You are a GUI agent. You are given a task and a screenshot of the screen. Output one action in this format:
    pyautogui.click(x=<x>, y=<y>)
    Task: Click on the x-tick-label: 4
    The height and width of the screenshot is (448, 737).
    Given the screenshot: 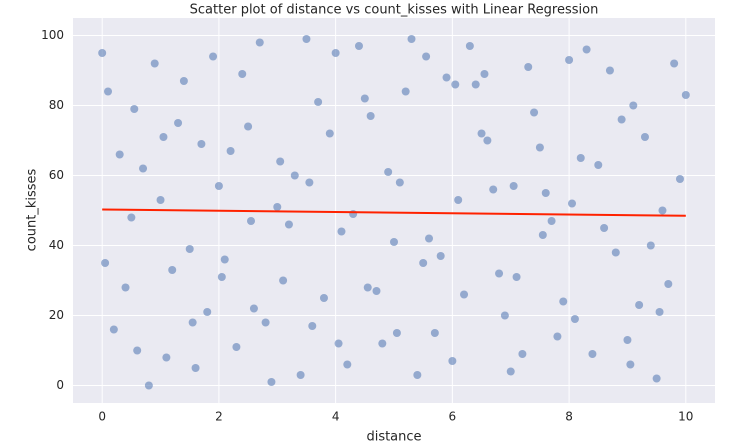 What is the action you would take?
    pyautogui.click(x=336, y=417)
    